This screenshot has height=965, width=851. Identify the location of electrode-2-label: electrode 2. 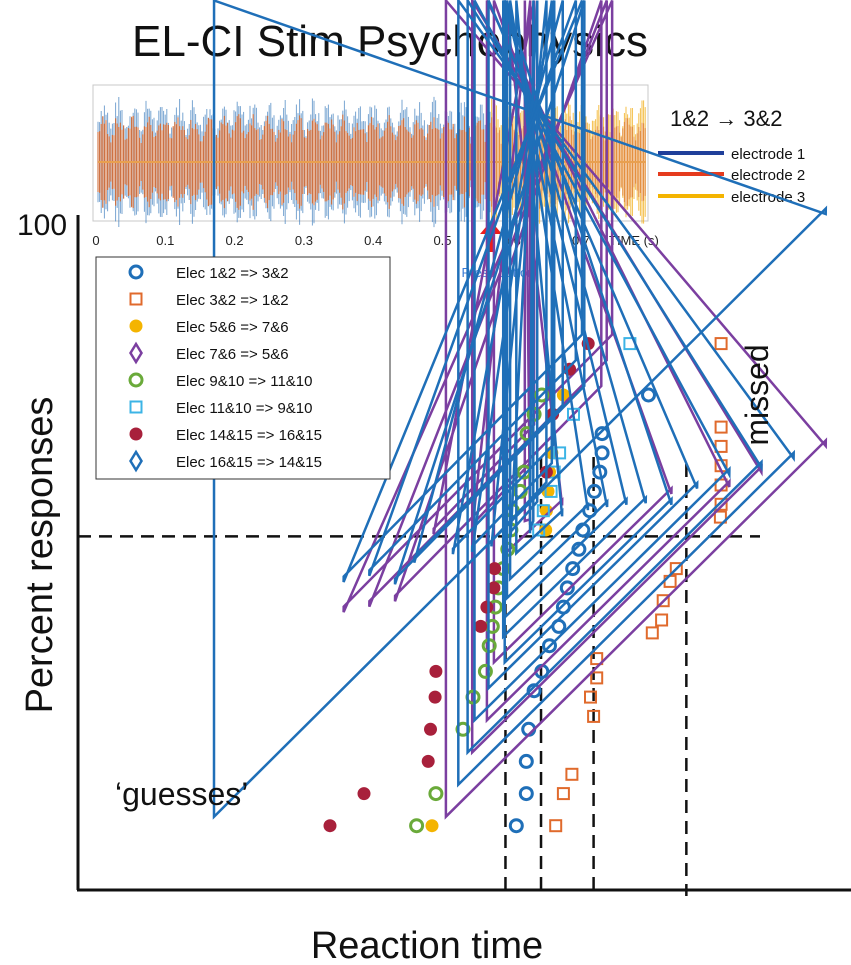
(768, 175).